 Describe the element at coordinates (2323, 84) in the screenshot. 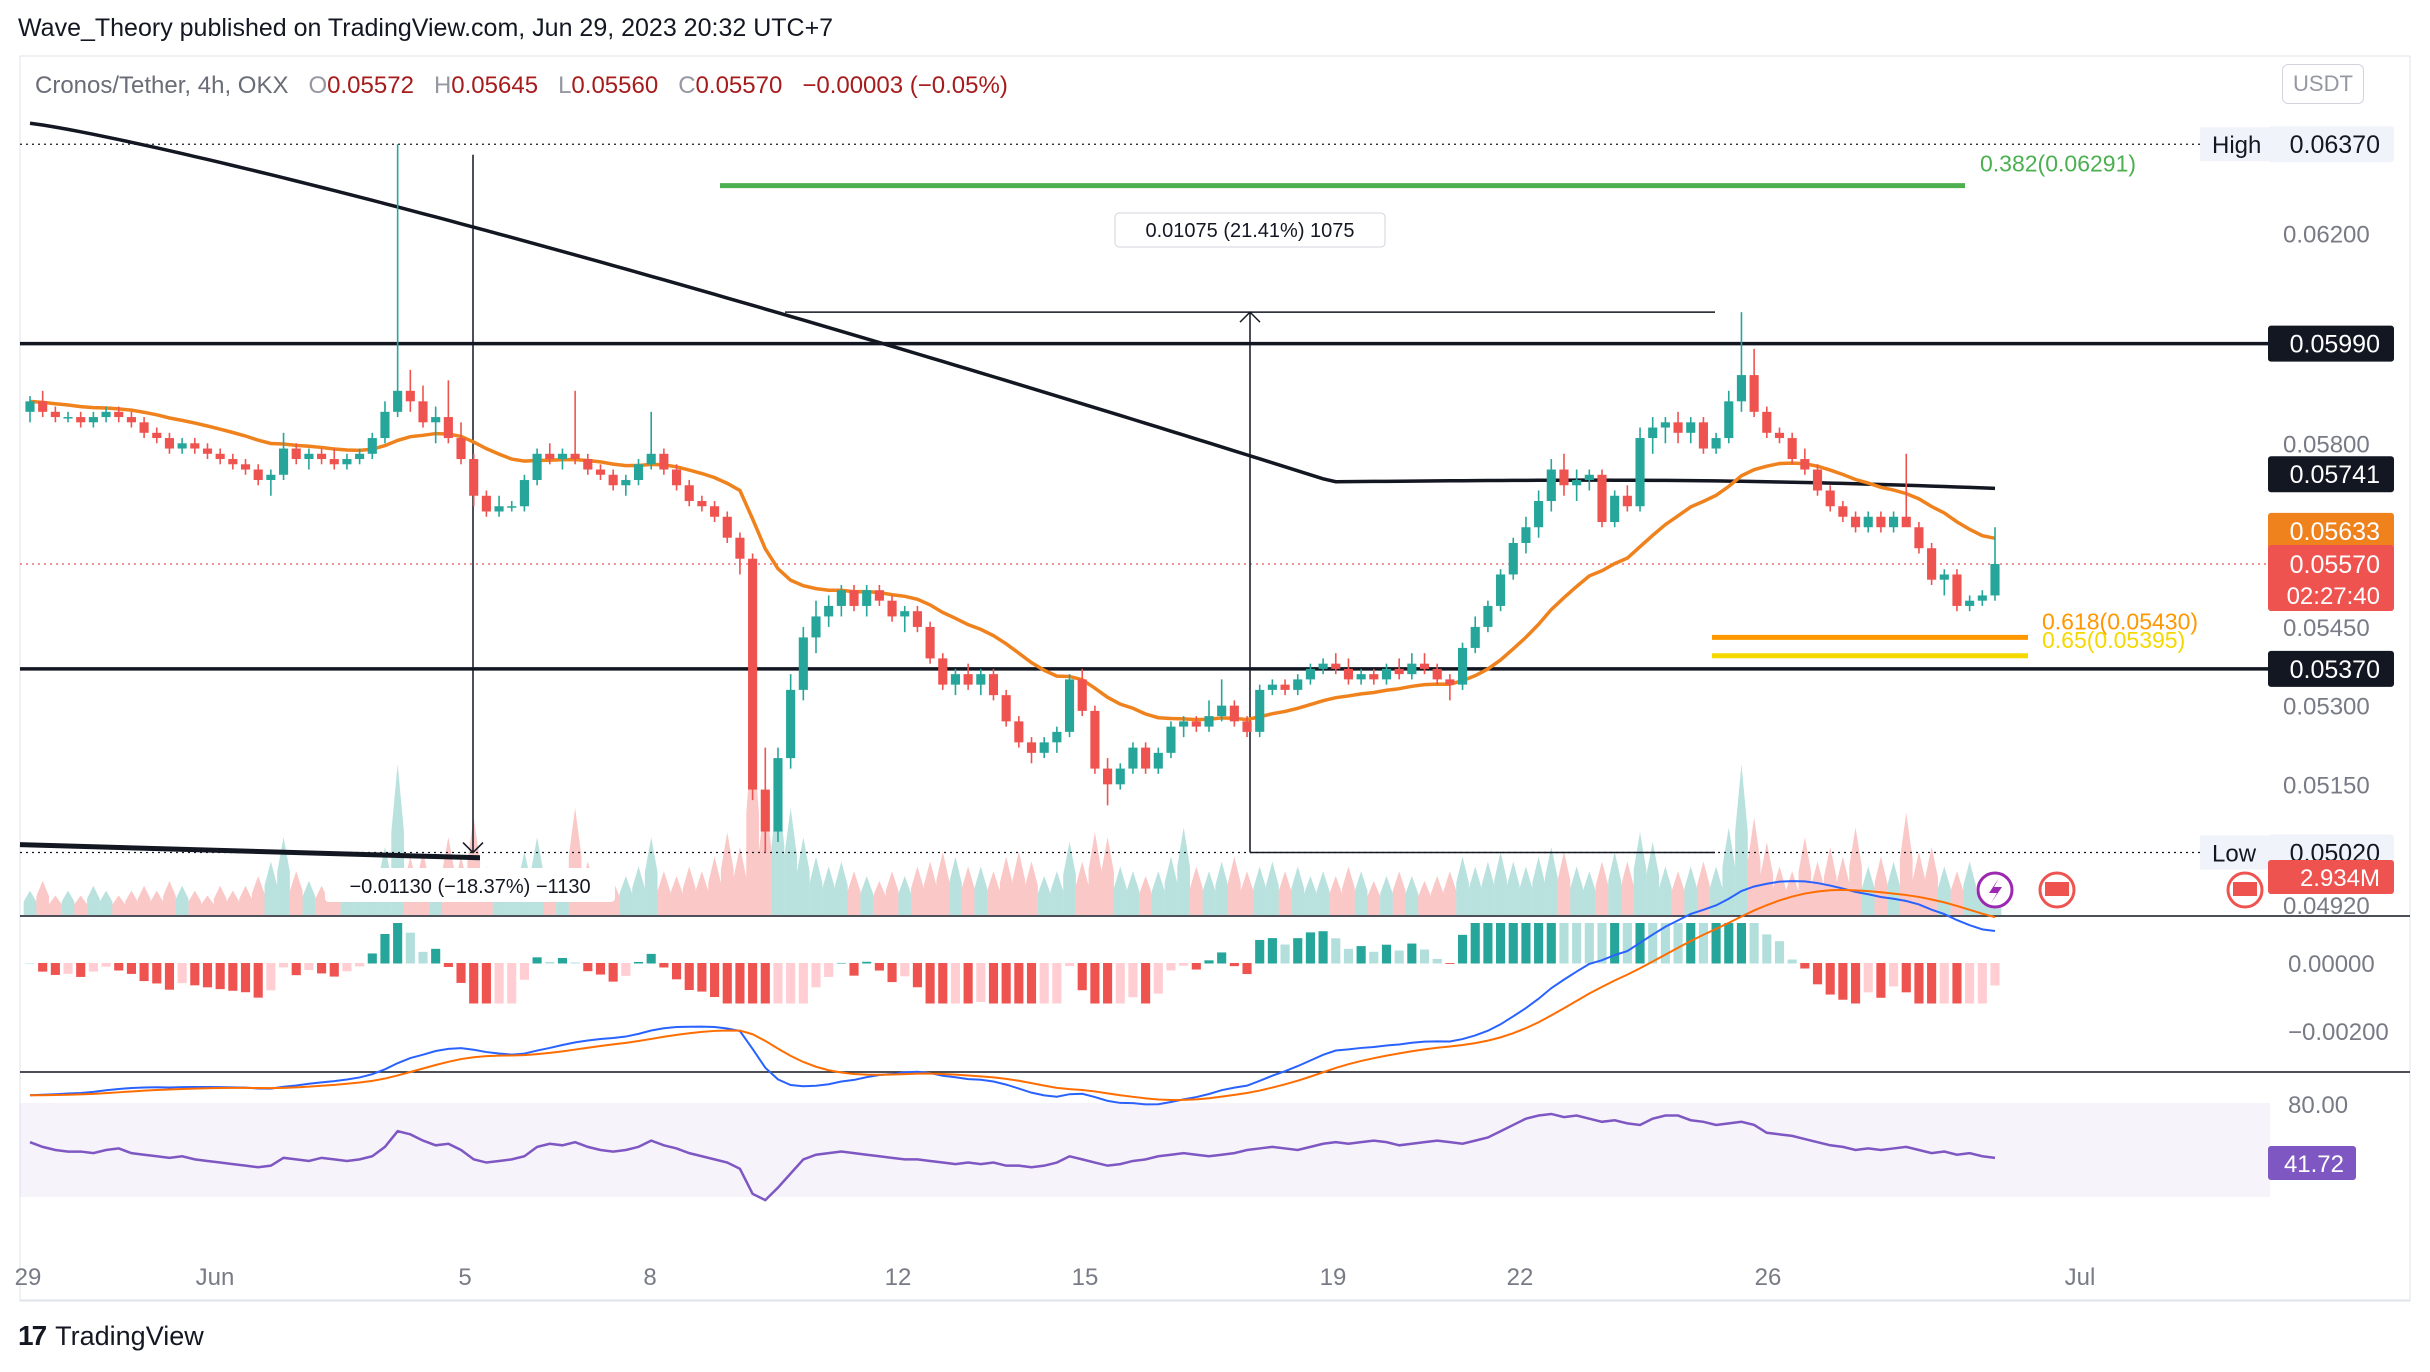

I see `currency-button: USDT` at that location.